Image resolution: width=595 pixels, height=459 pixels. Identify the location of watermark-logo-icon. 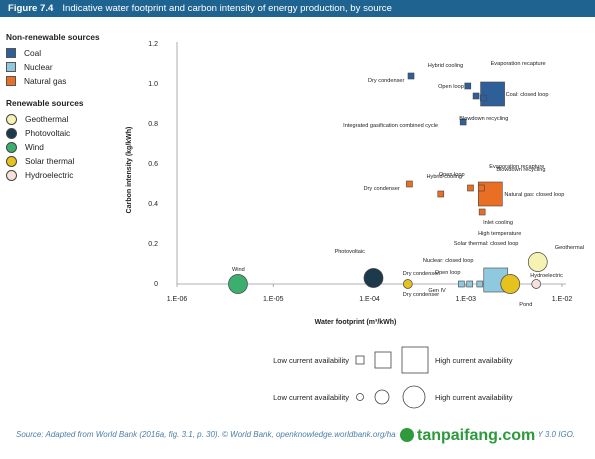
(407, 435).